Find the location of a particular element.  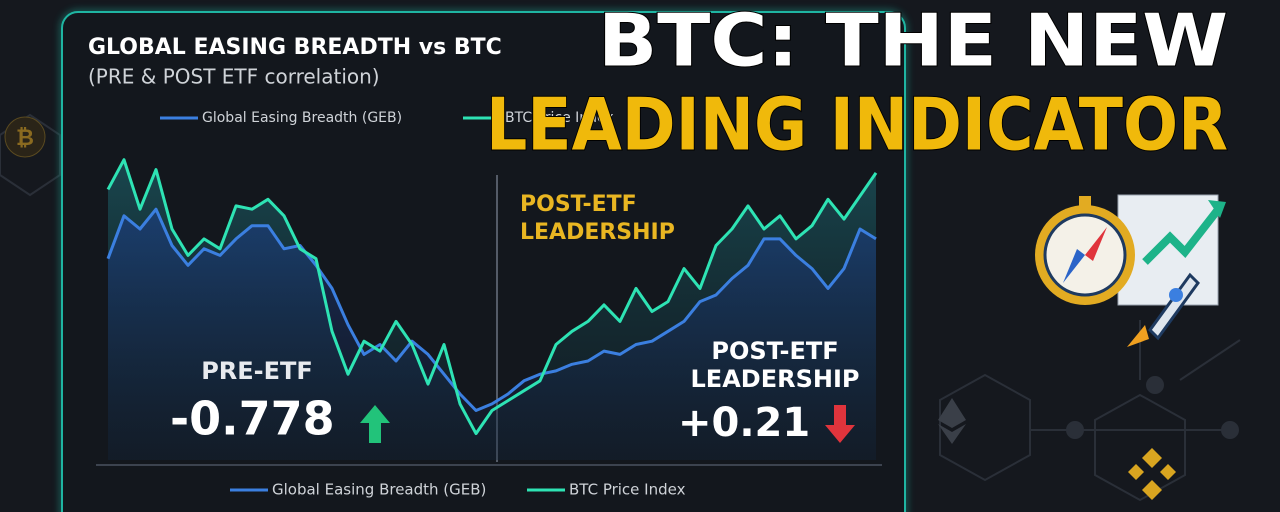

headline: LEADING INDICATOR is located at coordinates (857, 125).